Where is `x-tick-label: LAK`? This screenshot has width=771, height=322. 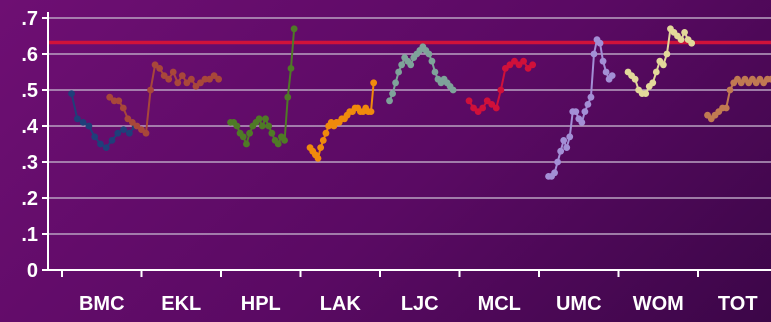
x-tick-label: LAK is located at coordinates (341, 304).